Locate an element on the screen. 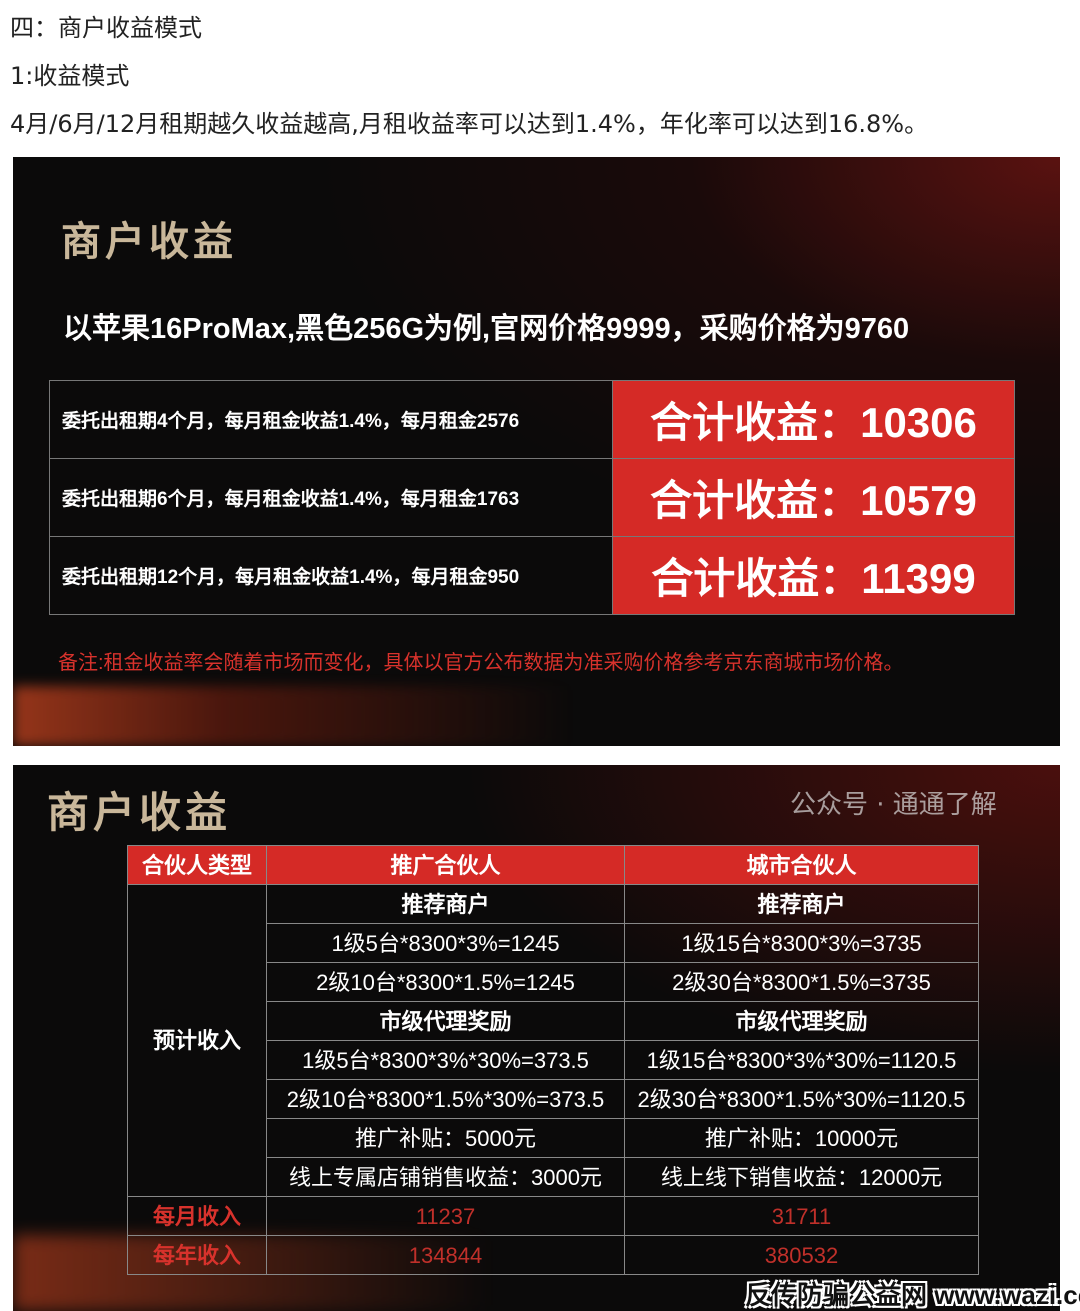  table-row: 委托出租期12个月，每月租金收益1.4%，每月租金950 合计收益：11399 is located at coordinates (532, 575).